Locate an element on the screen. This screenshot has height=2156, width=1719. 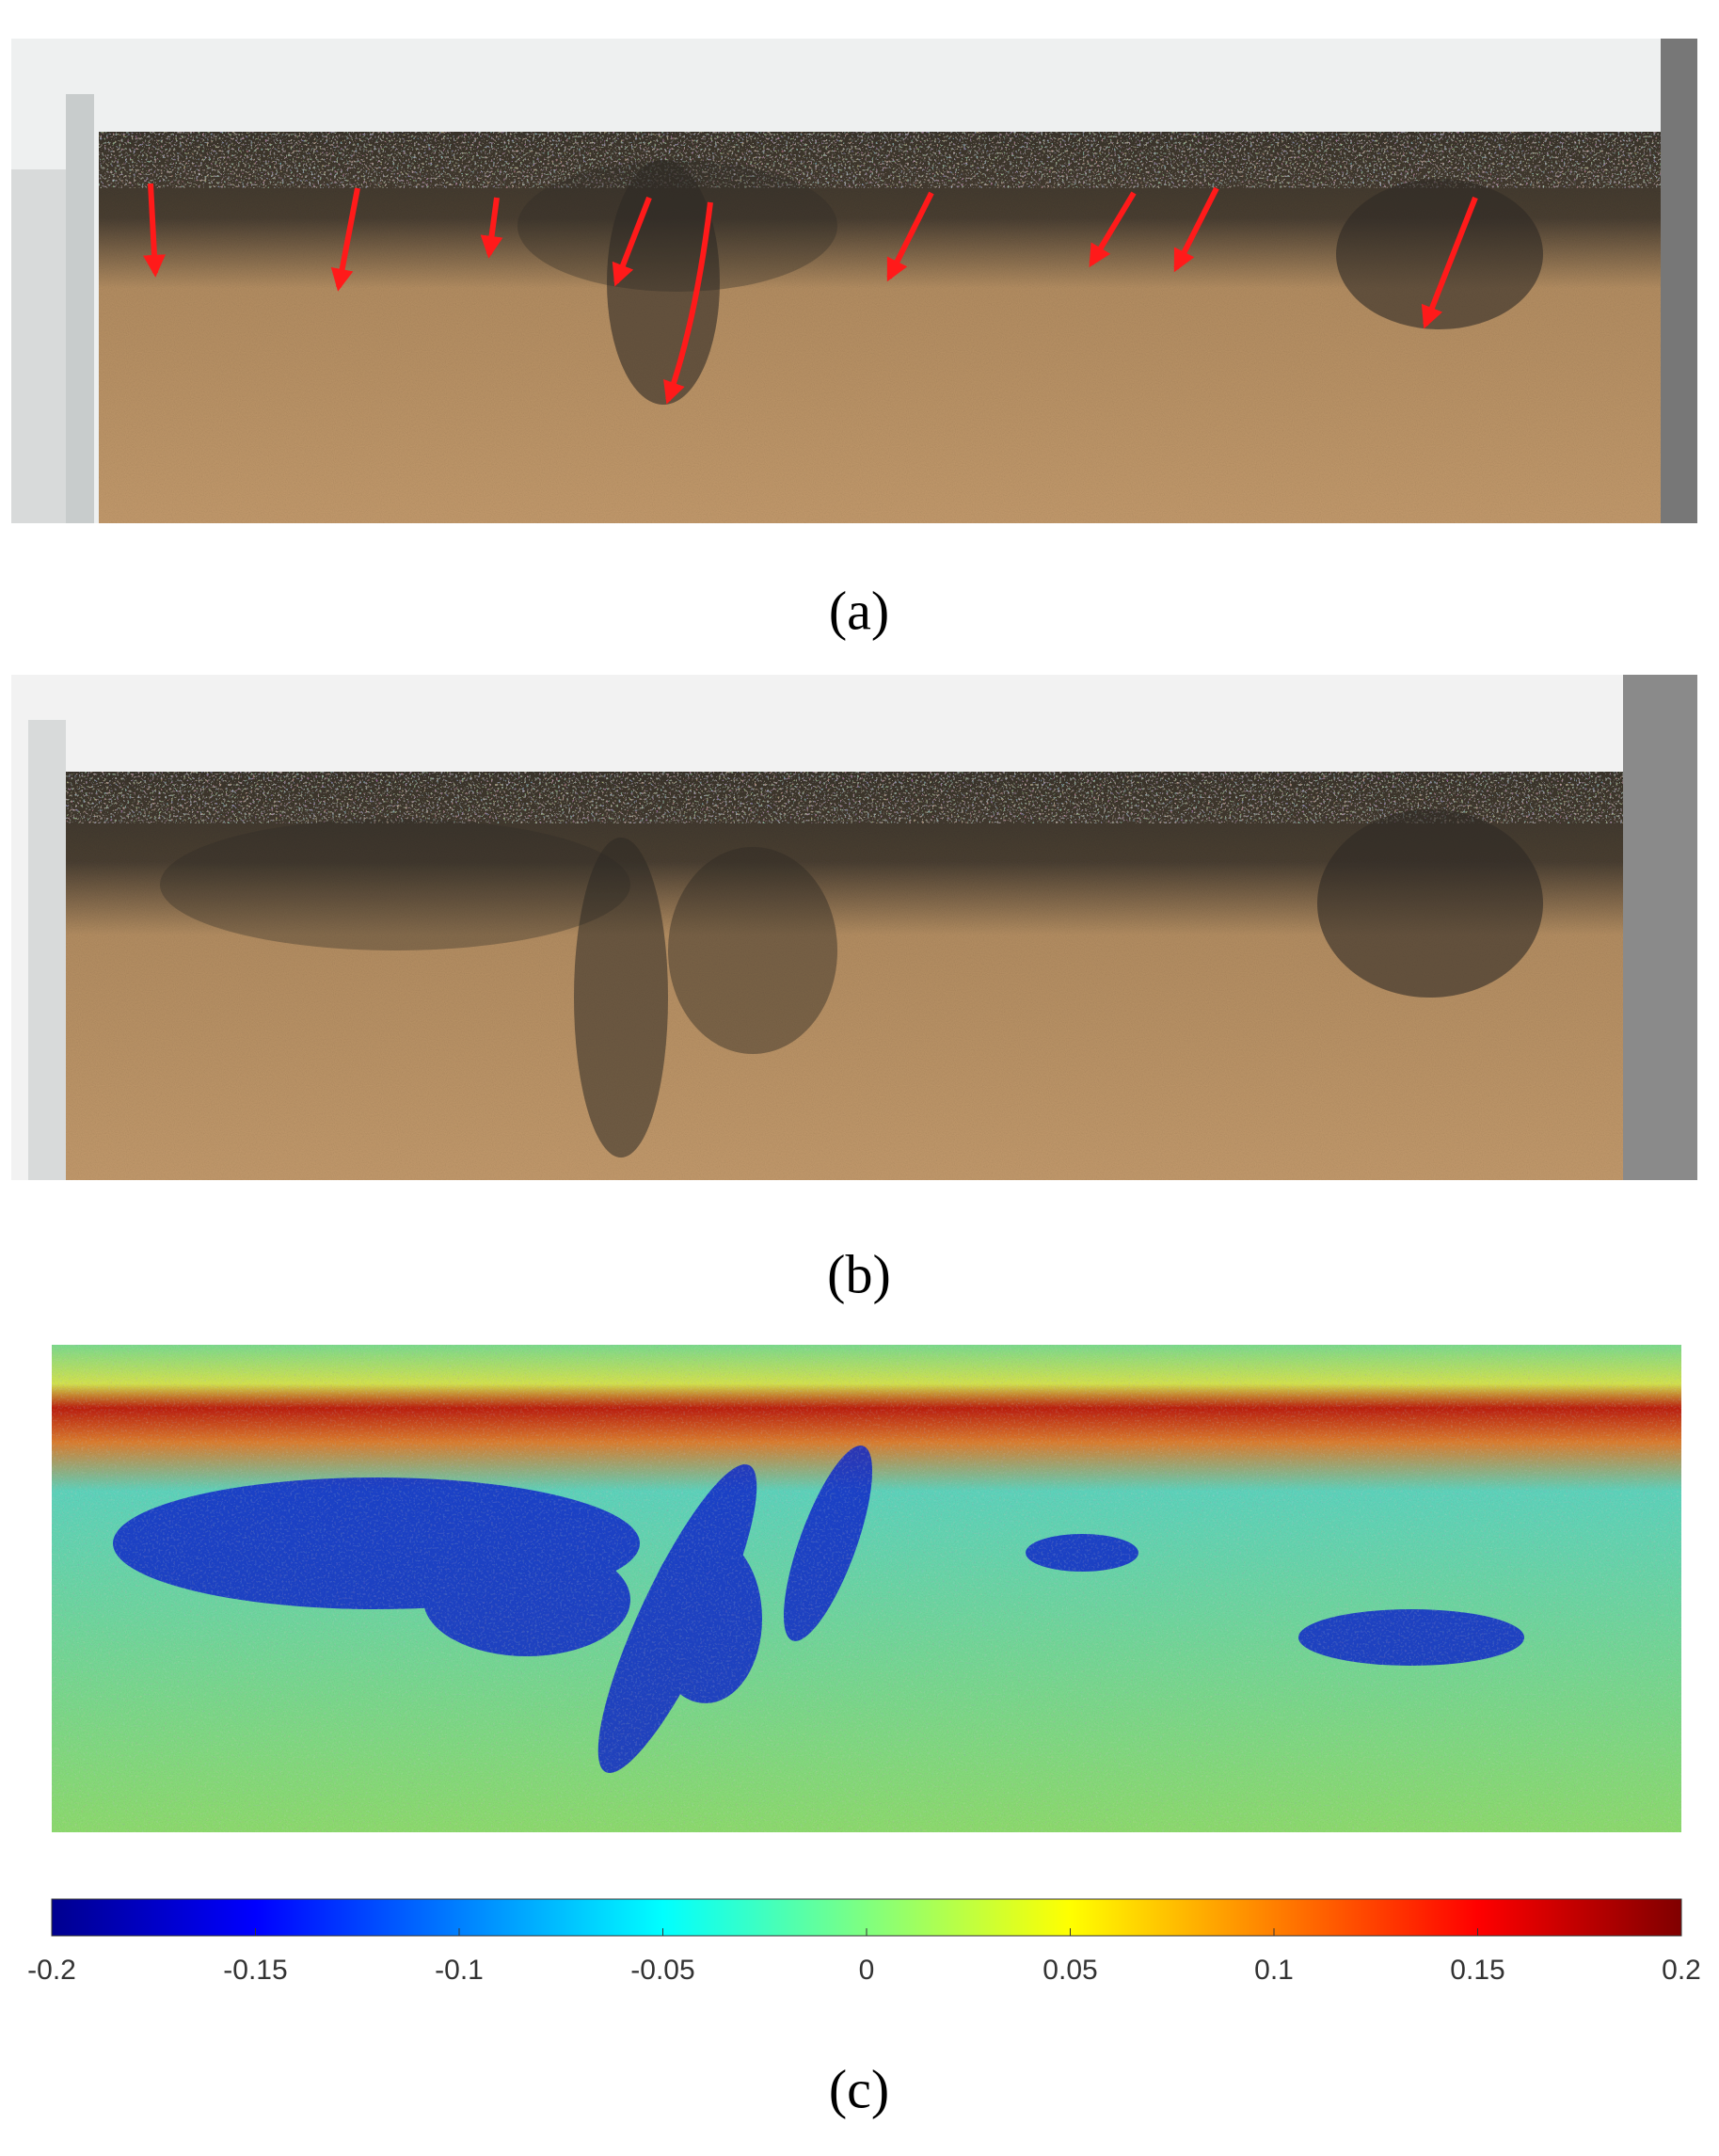
colorbar-tick-label: 0.05 is located at coordinates (1070, 1970).